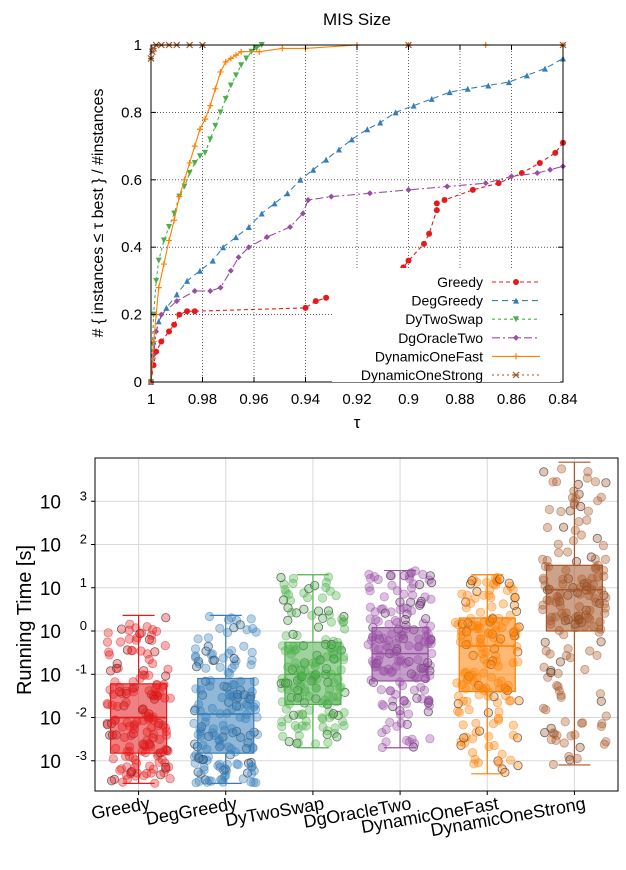 This screenshot has height=870, width=626. What do you see at coordinates (446, 325) in the screenshot?
I see `legend-background` at bounding box center [446, 325].